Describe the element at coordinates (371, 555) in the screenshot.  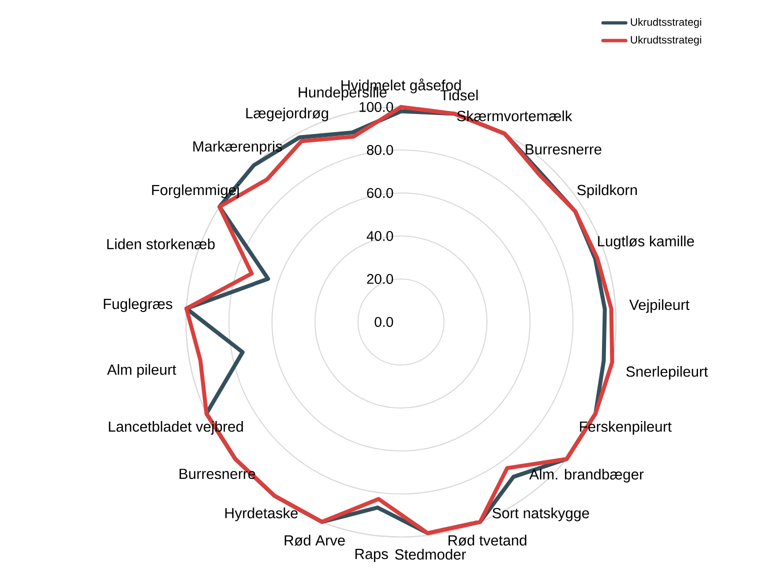
I see `spoke-label: Raps` at that location.